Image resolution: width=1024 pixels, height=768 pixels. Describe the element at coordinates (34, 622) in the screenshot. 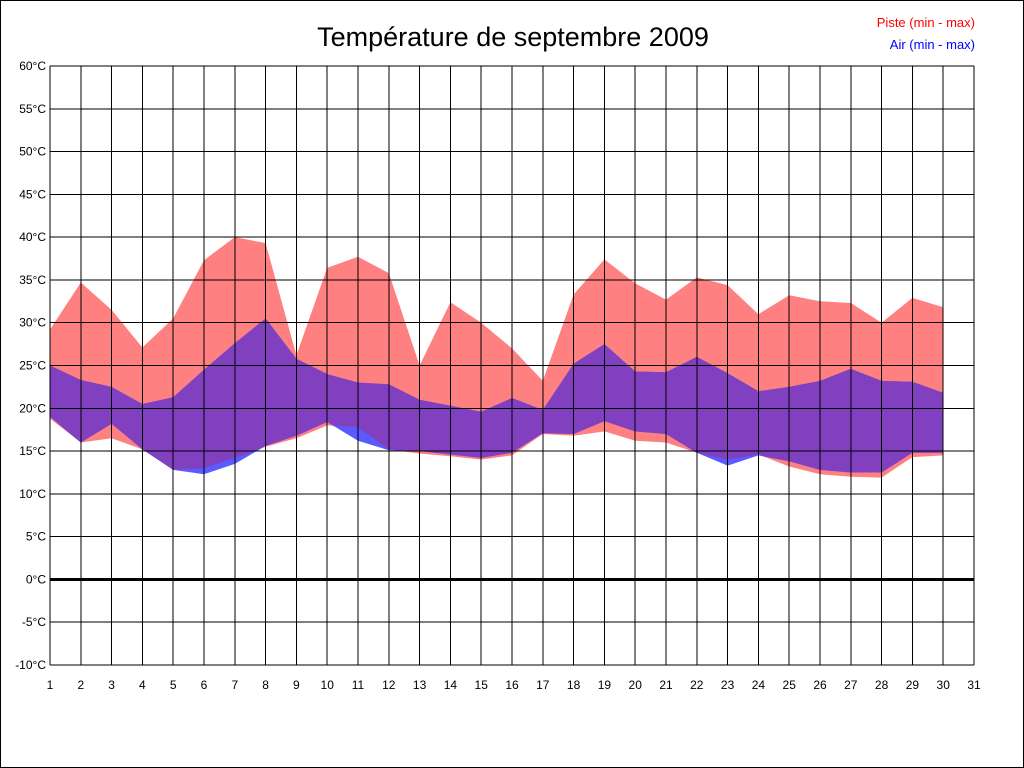

I see `y-tick-label: -5°C` at that location.